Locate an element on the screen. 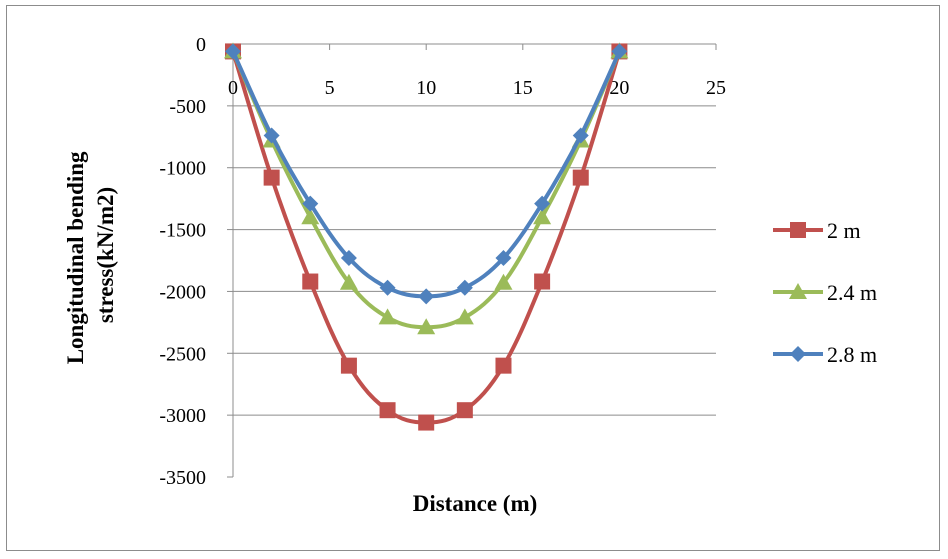 This screenshot has width=948, height=559. legend-item: 2.4 m is located at coordinates (825, 292).